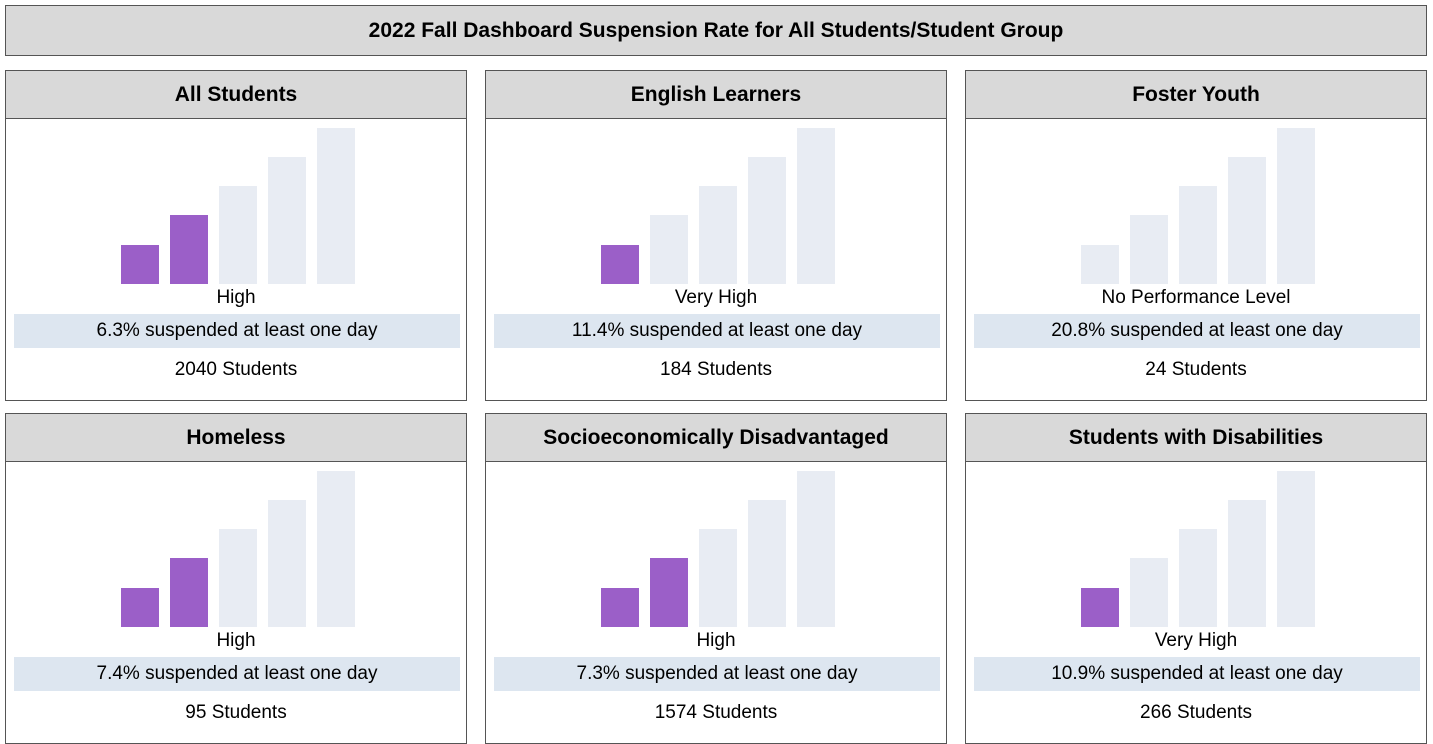 Image resolution: width=1433 pixels, height=744 pixels. I want to click on suspension-rate: 7.3% suspended at least one day, so click(717, 674).